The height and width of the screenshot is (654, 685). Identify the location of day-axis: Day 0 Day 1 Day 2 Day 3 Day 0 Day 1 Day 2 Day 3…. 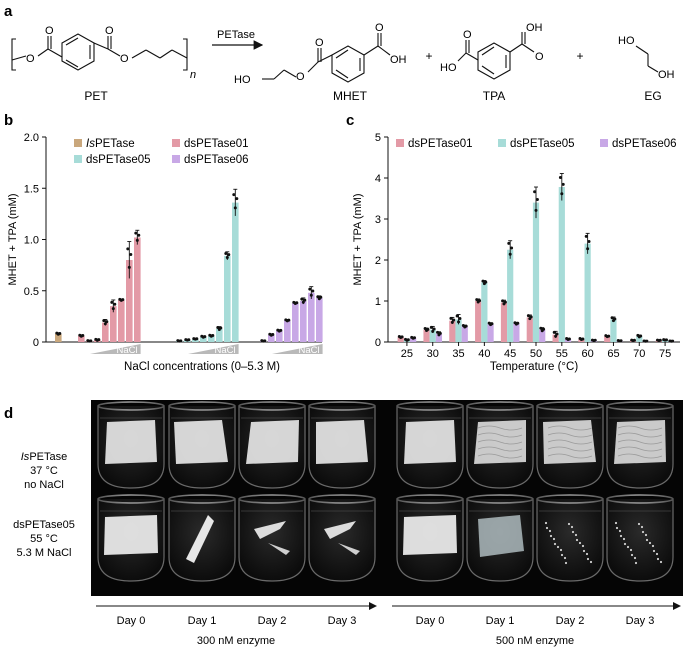
(388, 624).